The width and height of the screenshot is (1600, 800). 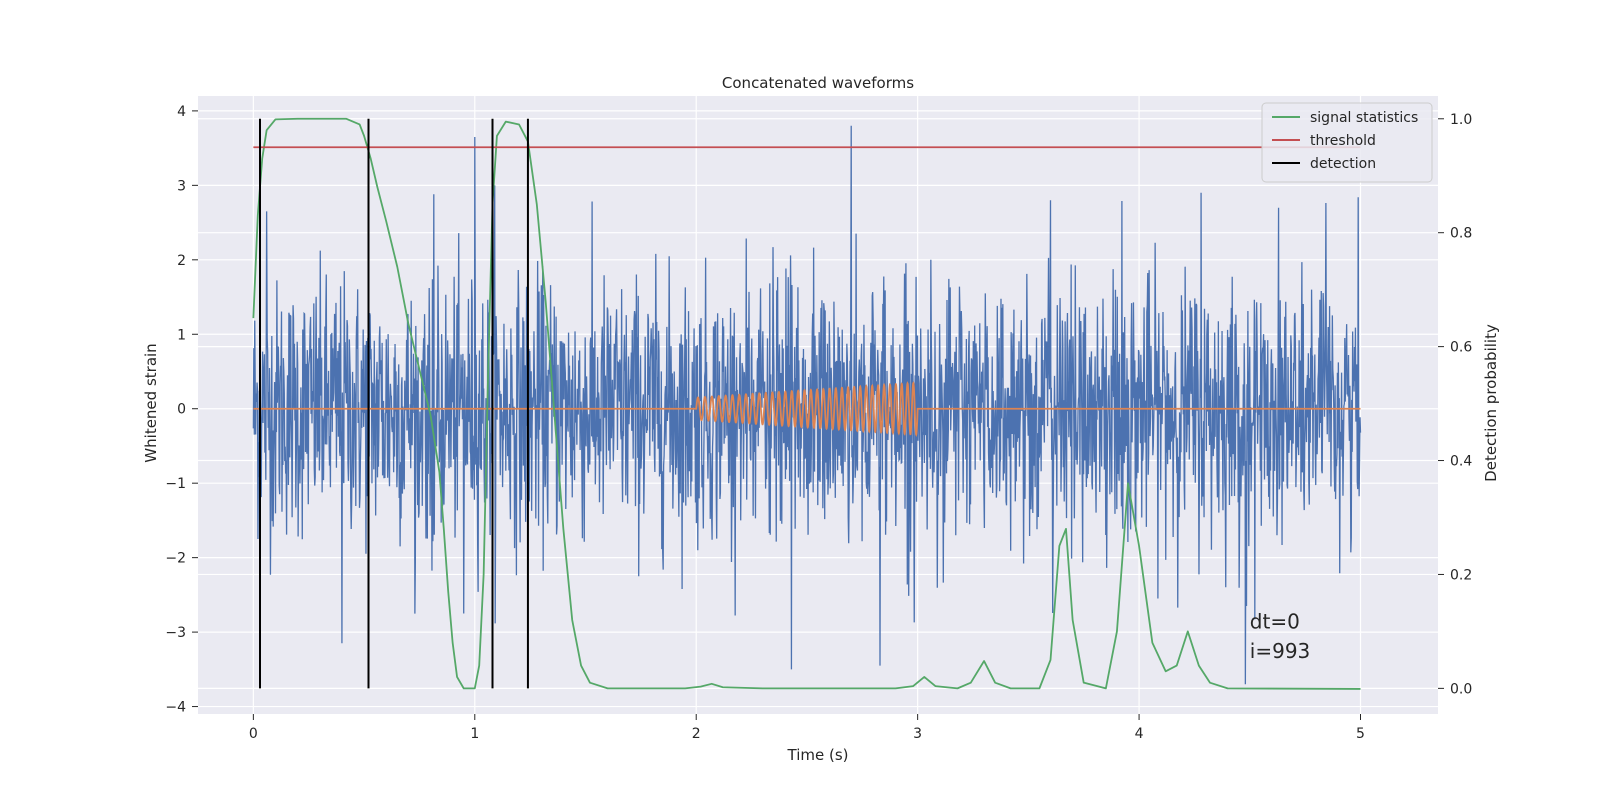 I want to click on y-tick-label-right: 1.0, so click(x=1461, y=120).